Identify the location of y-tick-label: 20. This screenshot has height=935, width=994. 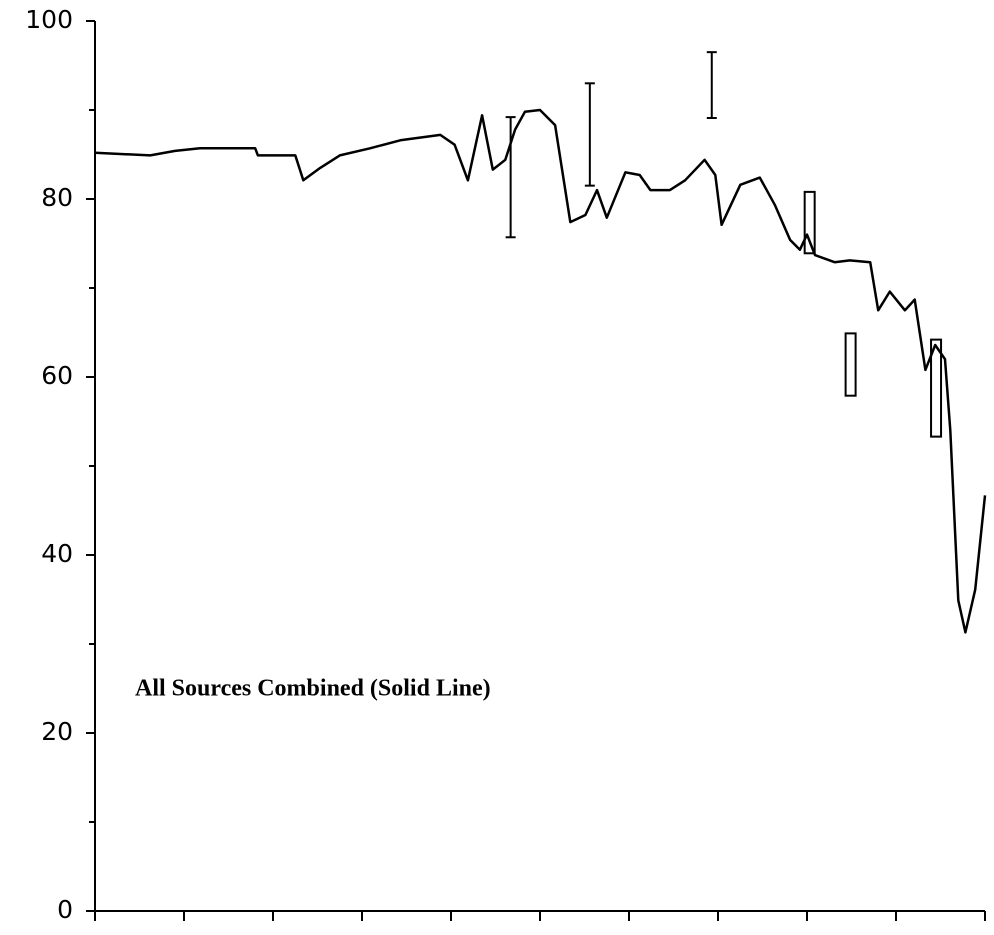
(57, 731).